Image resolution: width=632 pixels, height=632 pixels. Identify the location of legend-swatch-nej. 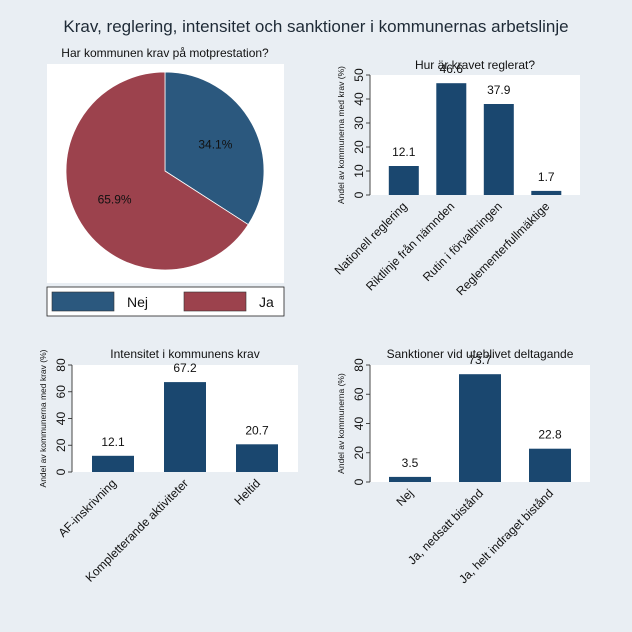
(83, 301).